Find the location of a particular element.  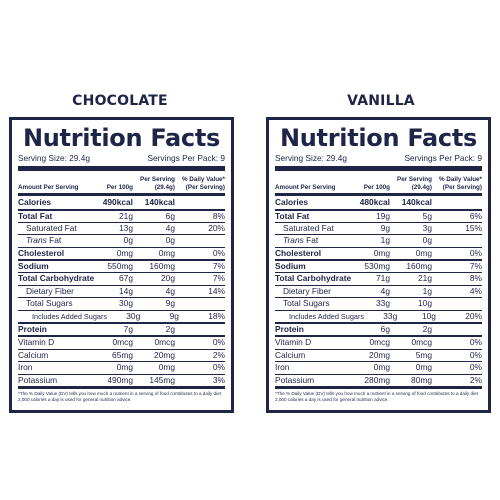

nutrient-label: Total Sugars is located at coordinates (306, 303).